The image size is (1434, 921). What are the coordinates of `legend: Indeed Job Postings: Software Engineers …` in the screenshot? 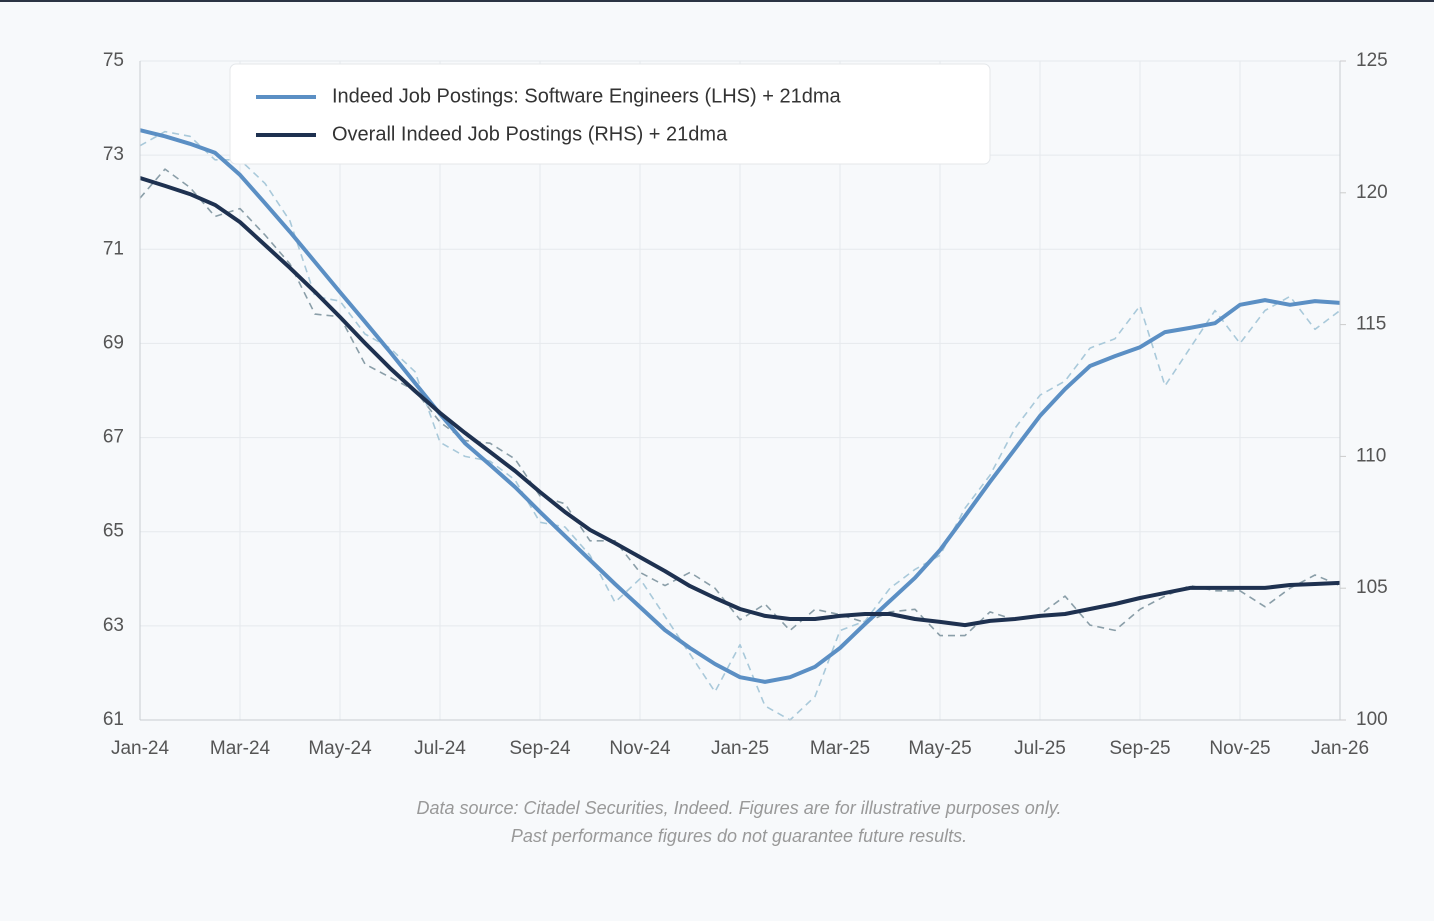 It's located at (610, 114).